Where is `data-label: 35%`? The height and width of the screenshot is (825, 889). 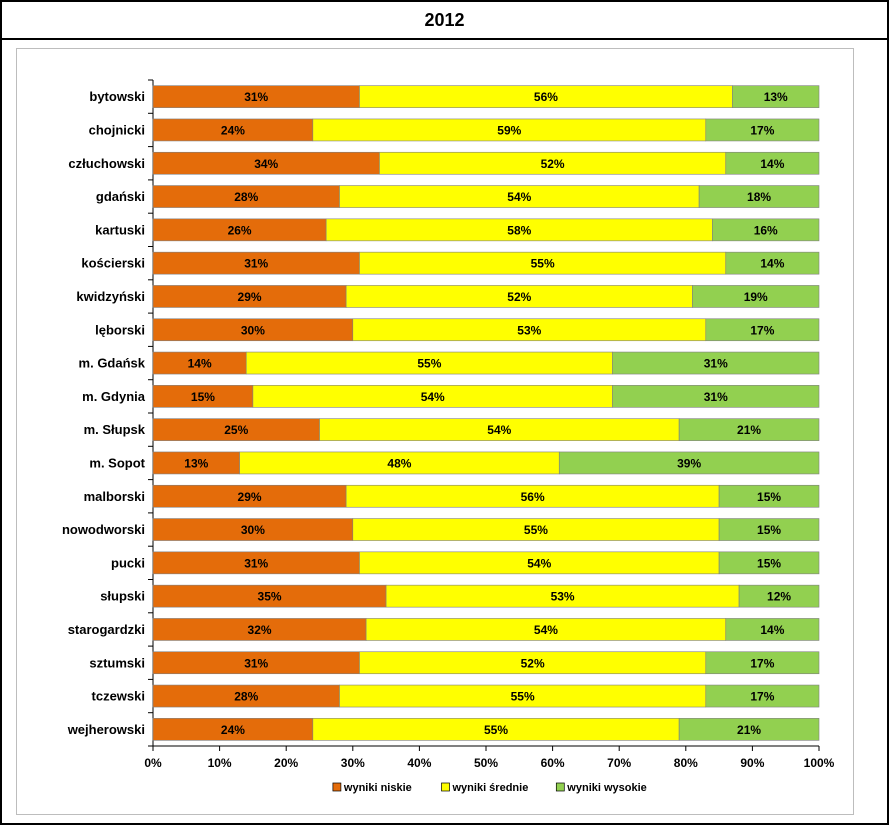 data-label: 35% is located at coordinates (270, 597).